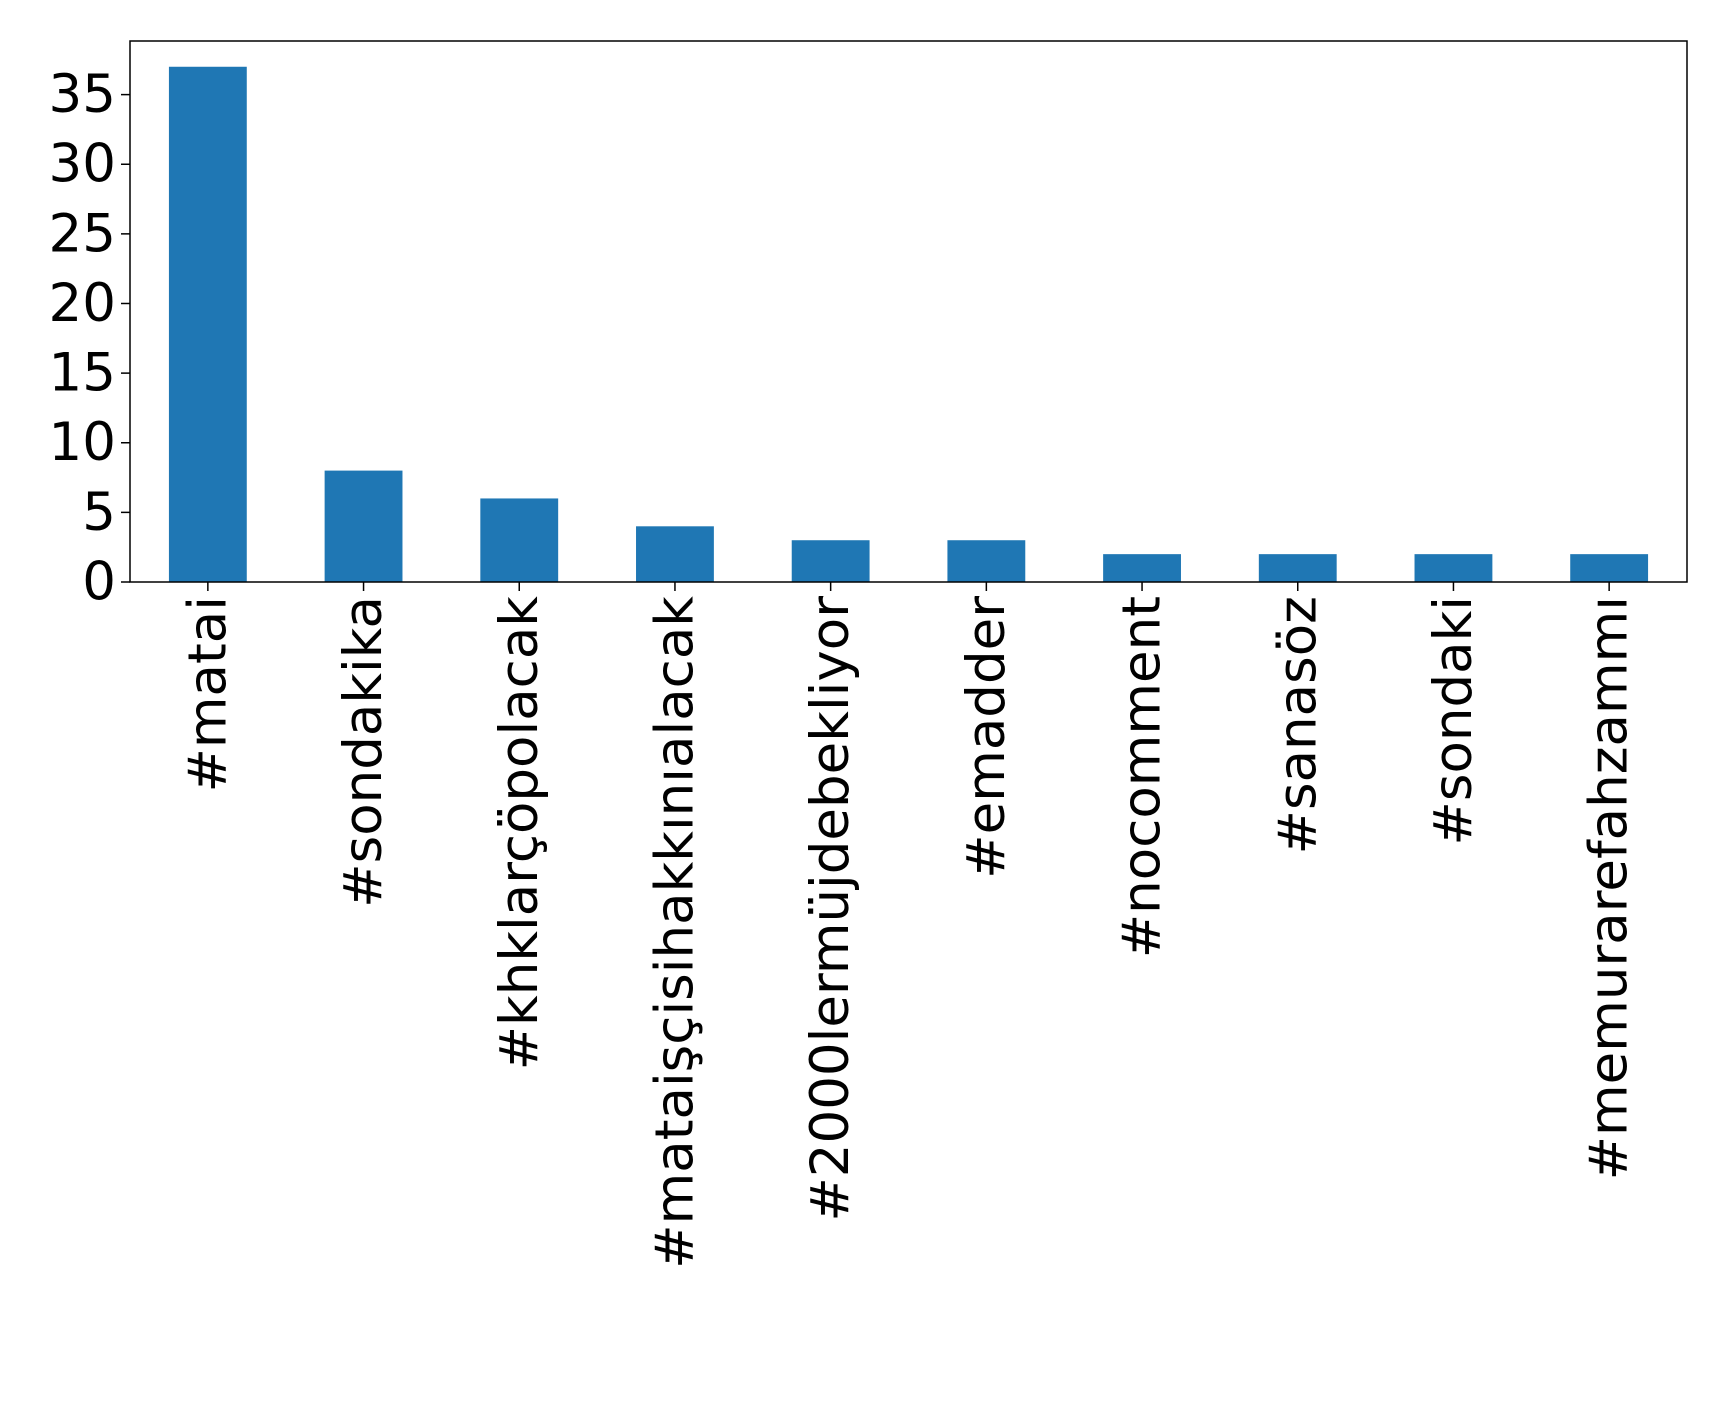 This screenshot has width=1719, height=1421. What do you see at coordinates (519, 833) in the screenshot?
I see `x-tick-label: #khklarçöpolacak` at bounding box center [519, 833].